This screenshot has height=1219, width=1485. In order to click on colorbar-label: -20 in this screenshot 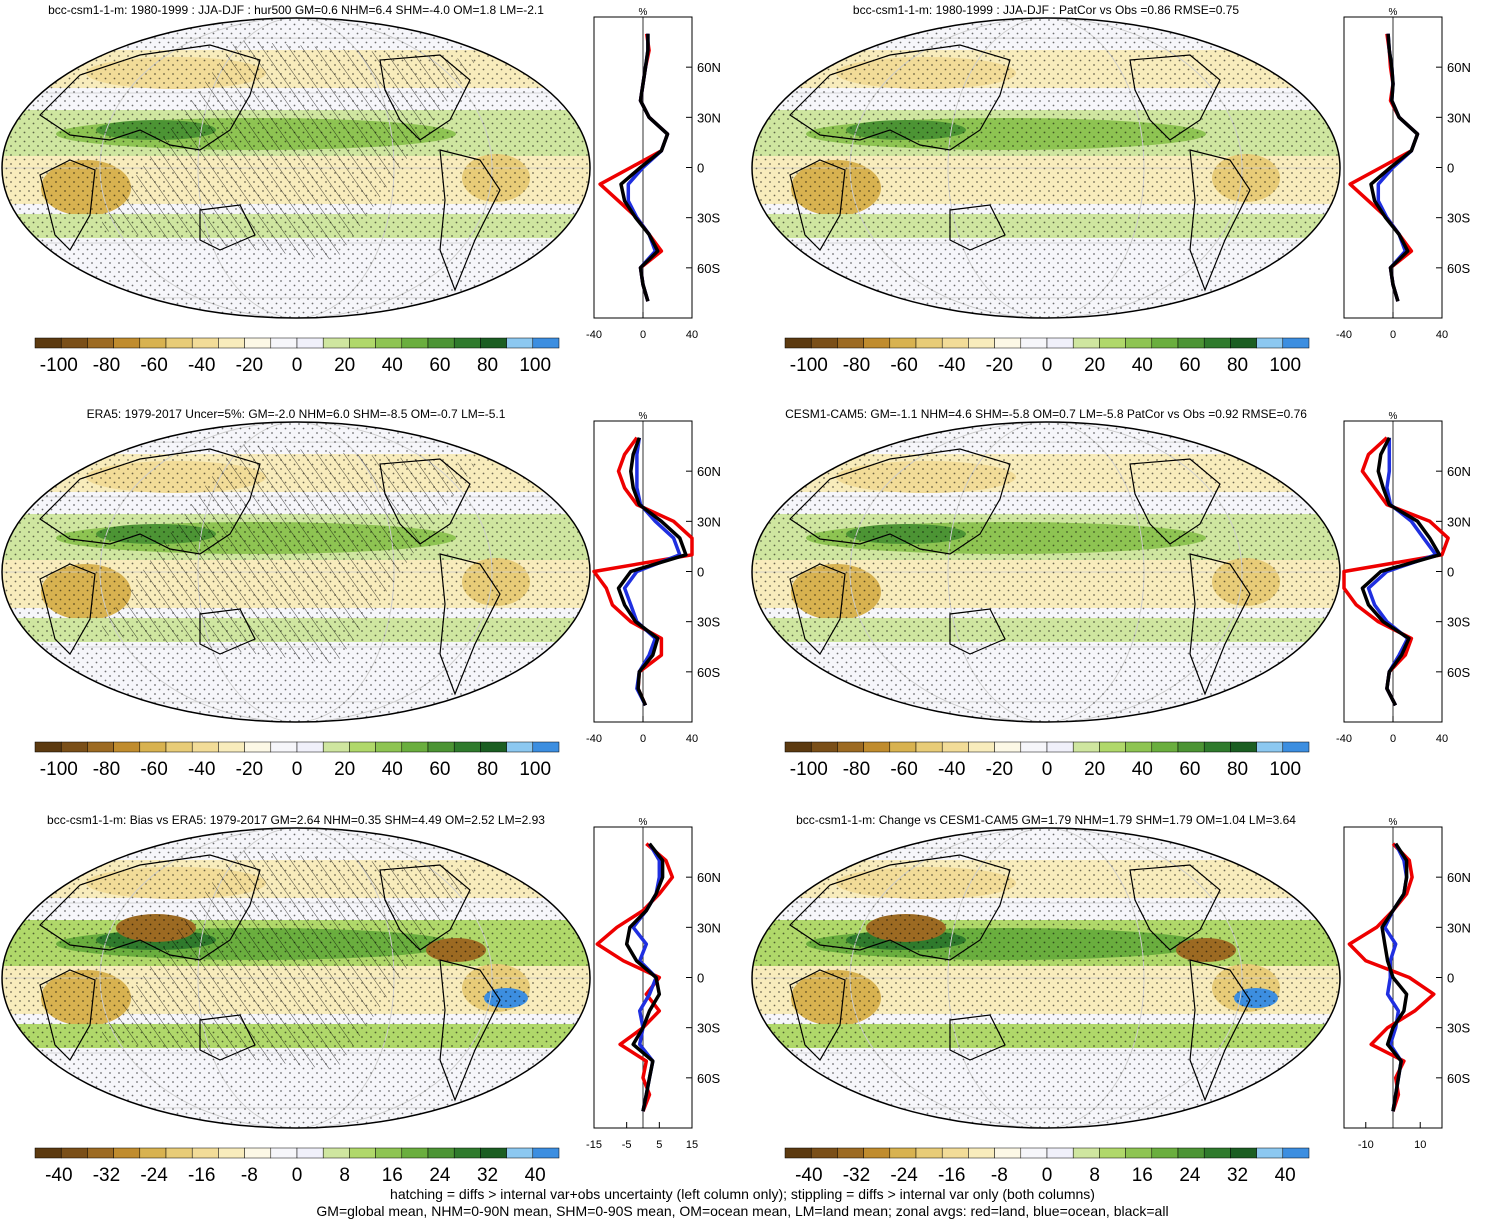, I will do `click(999, 769)`.